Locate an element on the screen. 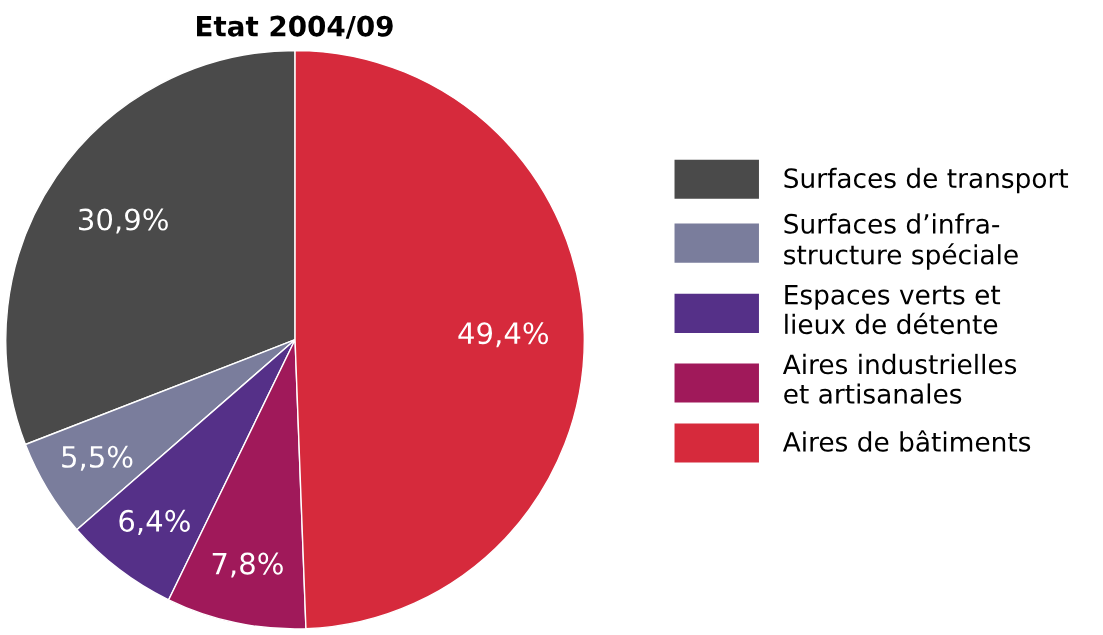 The height and width of the screenshot is (635, 1103). data-label: 5,5% is located at coordinates (97, 458).